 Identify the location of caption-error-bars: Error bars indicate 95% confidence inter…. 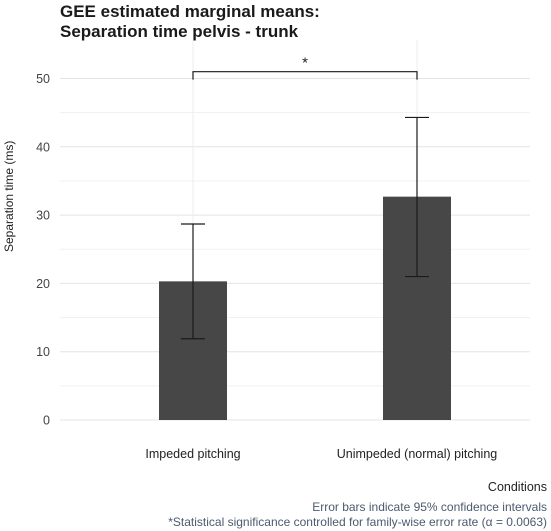
(429, 507).